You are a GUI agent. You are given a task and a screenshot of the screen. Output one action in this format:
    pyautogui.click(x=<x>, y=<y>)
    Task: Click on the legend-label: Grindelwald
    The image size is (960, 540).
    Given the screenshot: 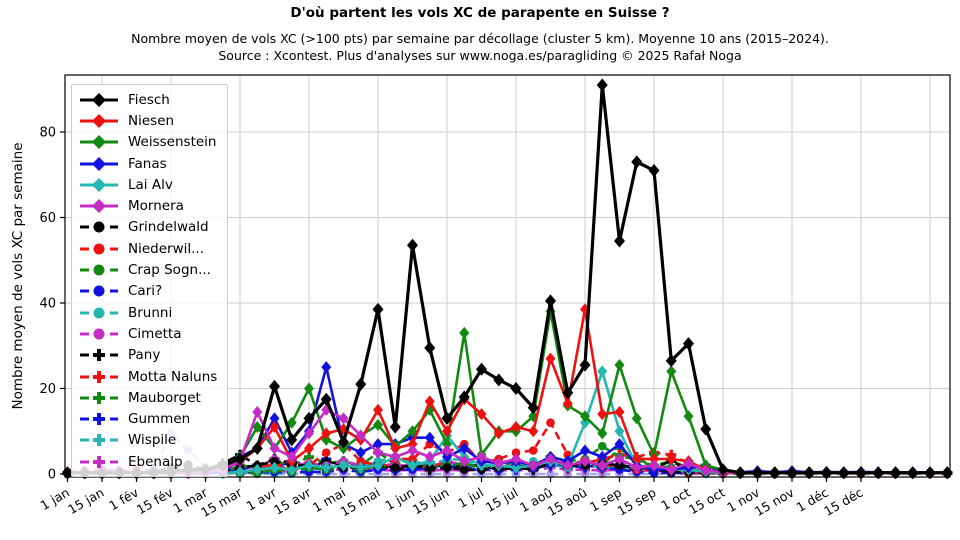 What is the action you would take?
    pyautogui.click(x=168, y=227)
    